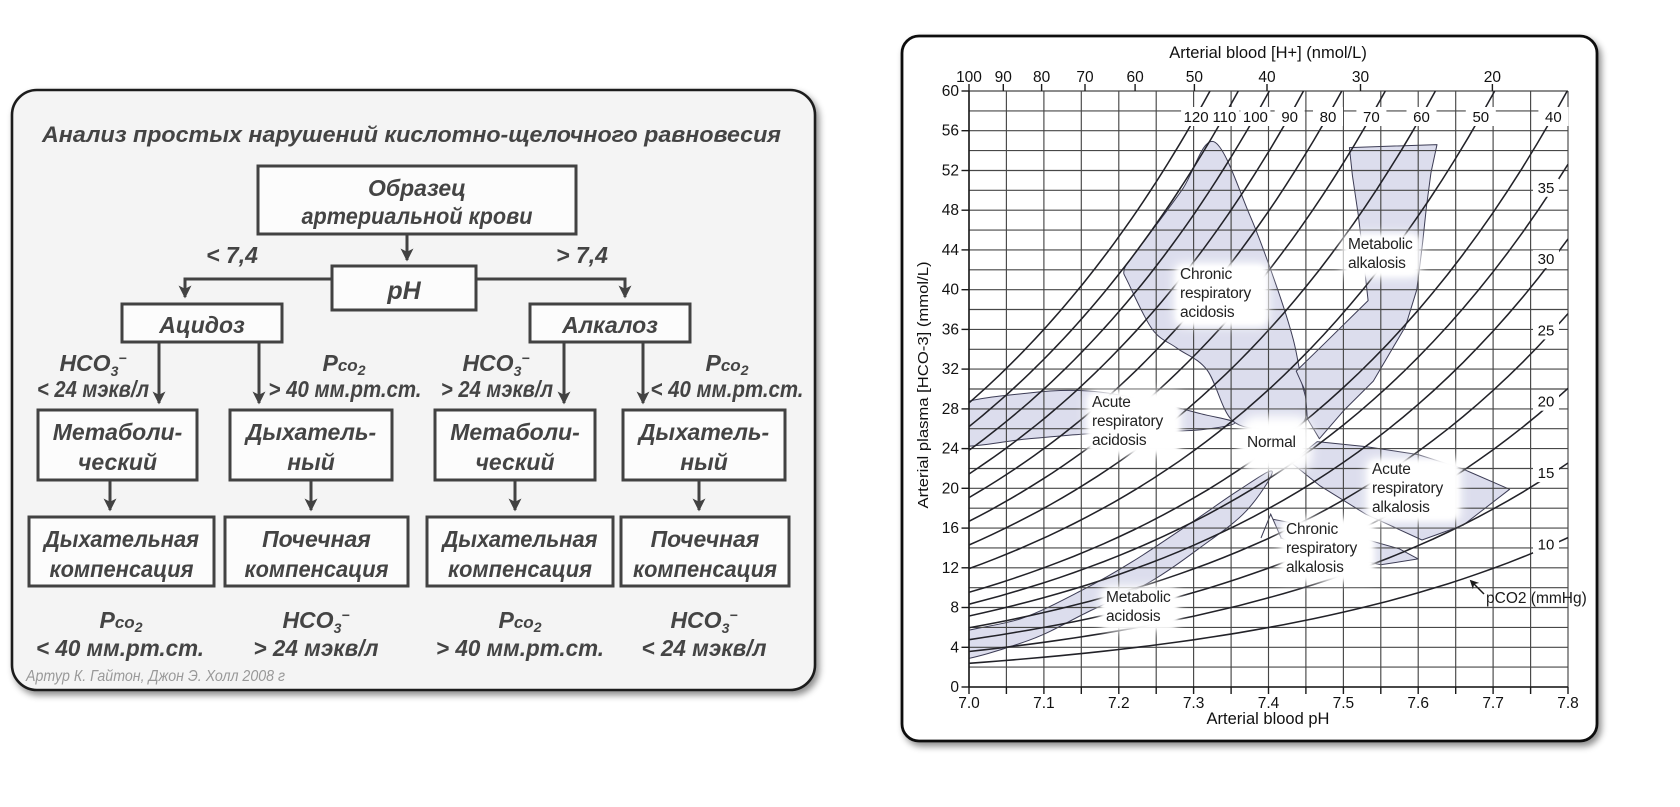  I want to click on svg-text: 25, so click(1546, 330).